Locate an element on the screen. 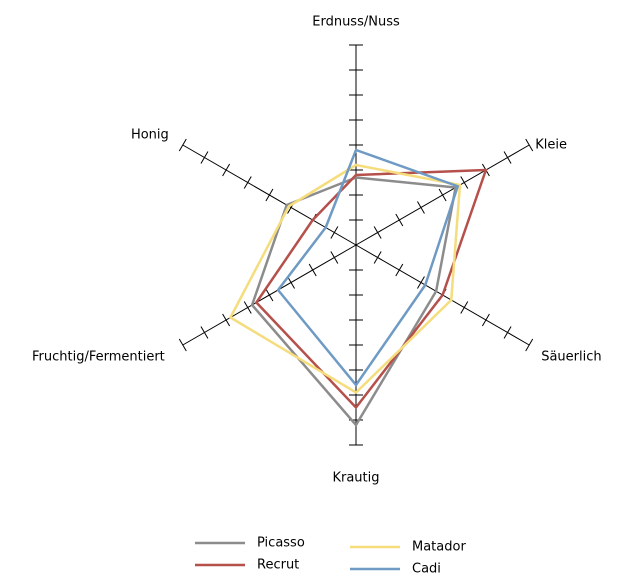 The width and height of the screenshot is (617, 585). axis-label: Krautig is located at coordinates (355, 478).